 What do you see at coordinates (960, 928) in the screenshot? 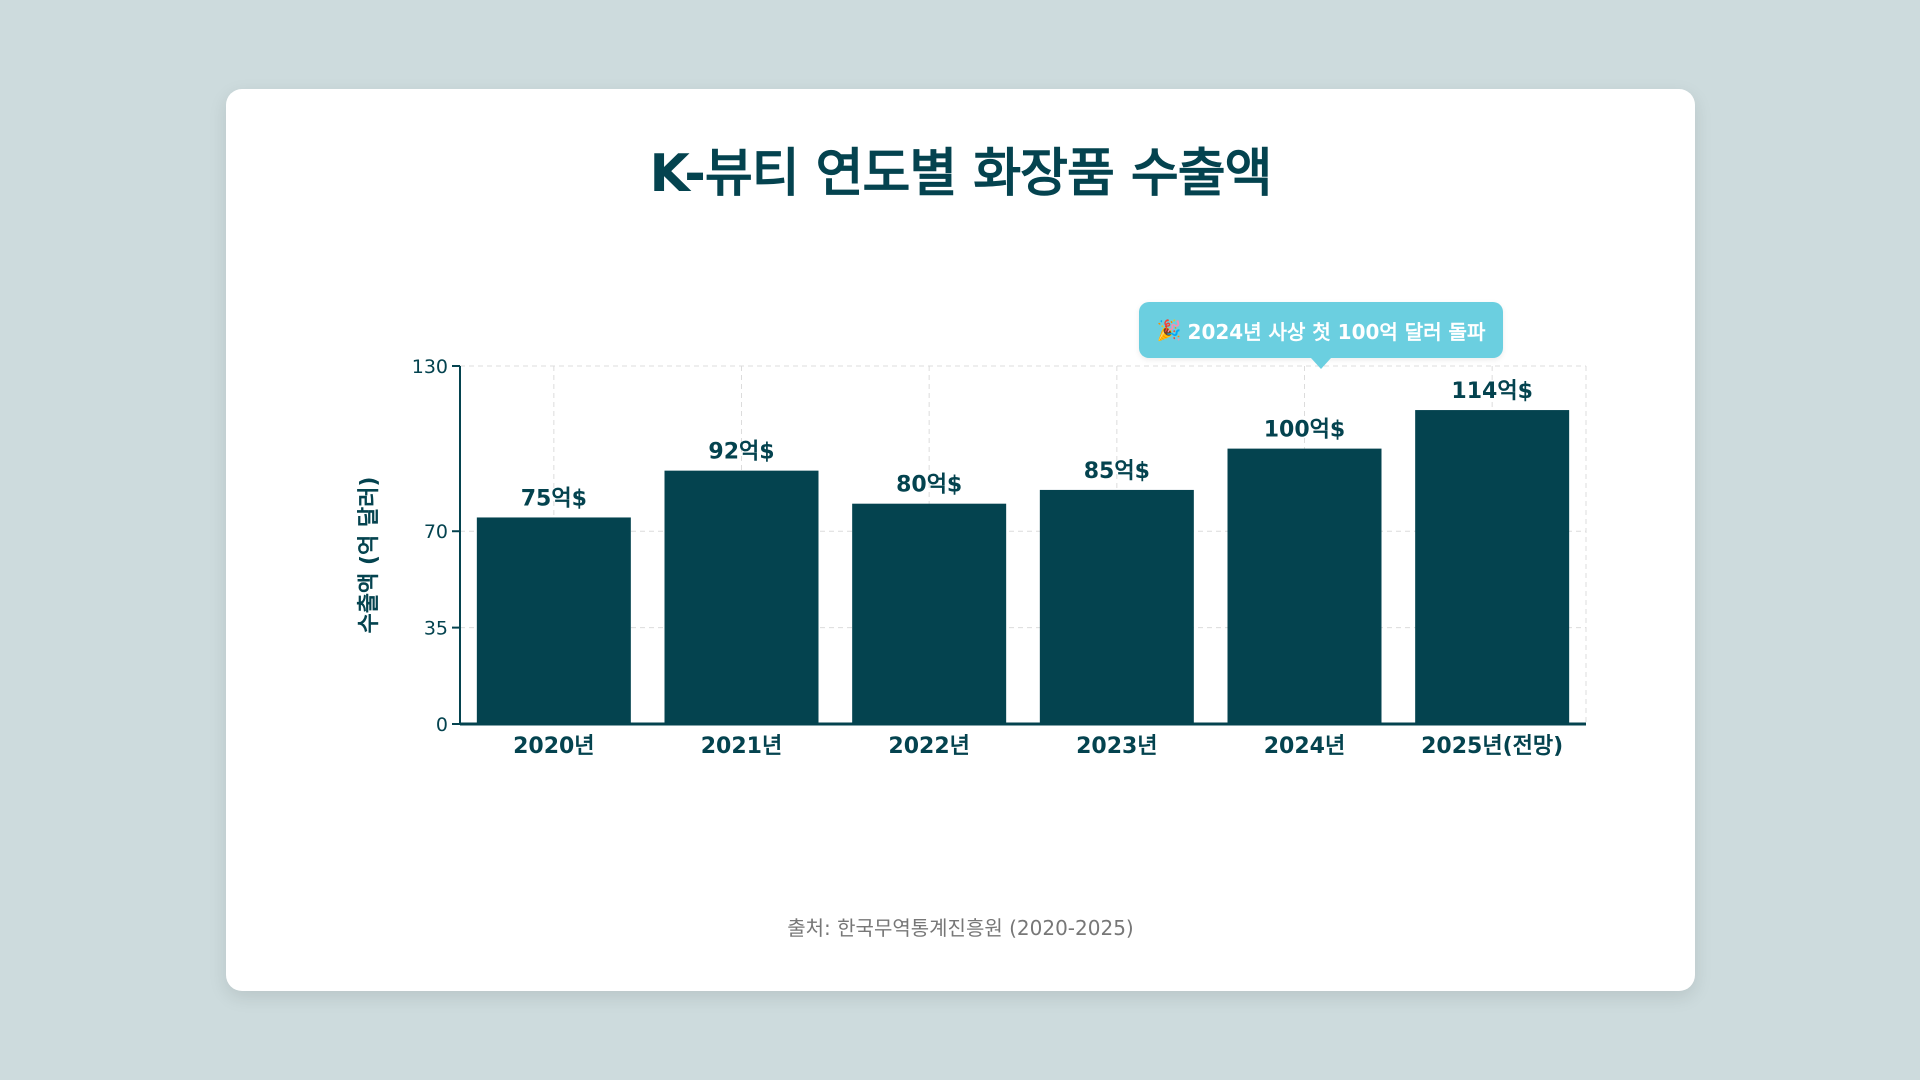
I see `chart-source: 출처: 한국무역통계진흥원 (2020-2025)` at bounding box center [960, 928].